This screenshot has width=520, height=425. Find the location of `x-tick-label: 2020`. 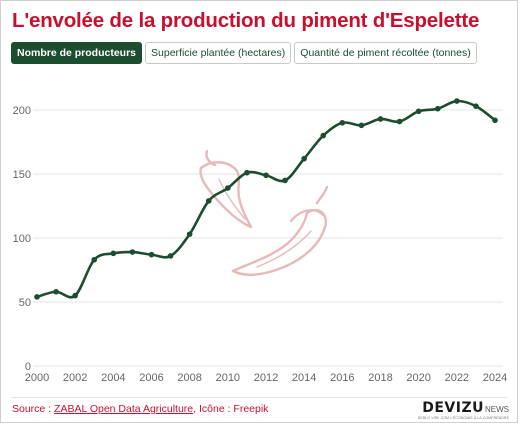

x-tick-label: 2020 is located at coordinates (418, 378).